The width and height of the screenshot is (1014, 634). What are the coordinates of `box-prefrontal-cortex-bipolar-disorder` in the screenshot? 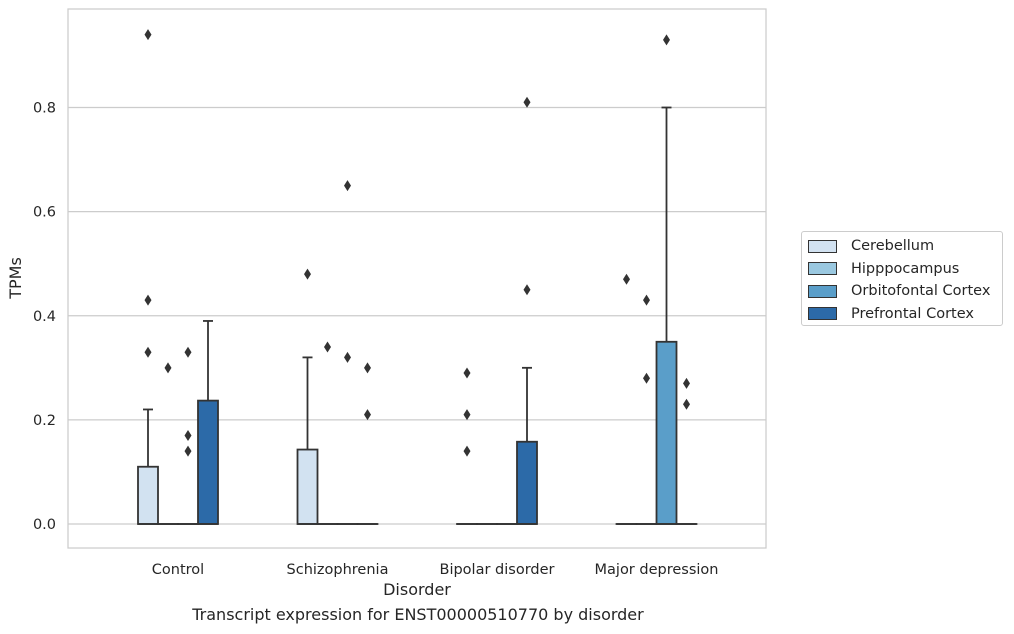 It's located at (527, 310).